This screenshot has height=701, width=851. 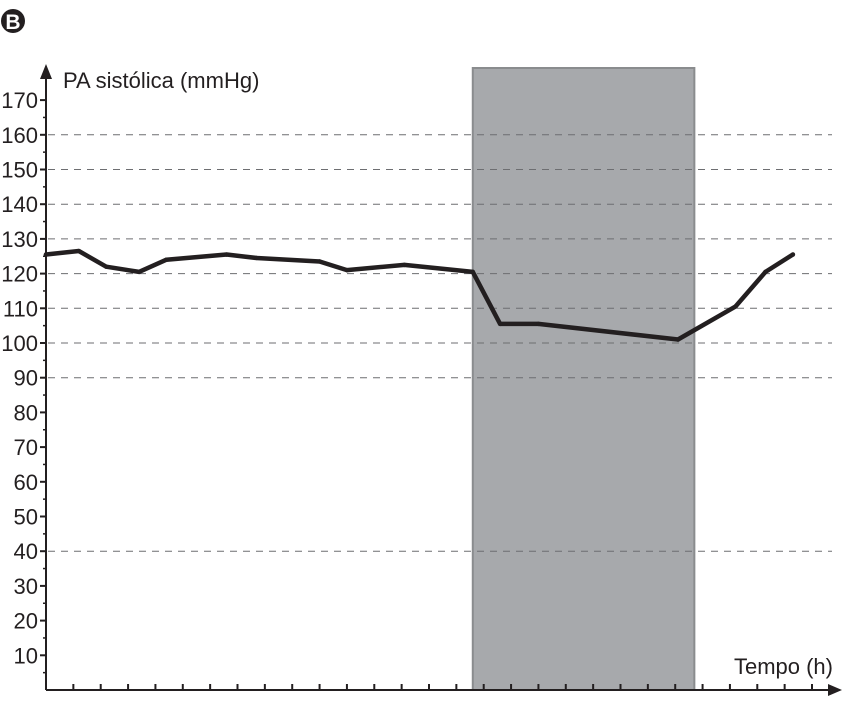 I want to click on y-tick-label: 100, so click(x=19, y=343).